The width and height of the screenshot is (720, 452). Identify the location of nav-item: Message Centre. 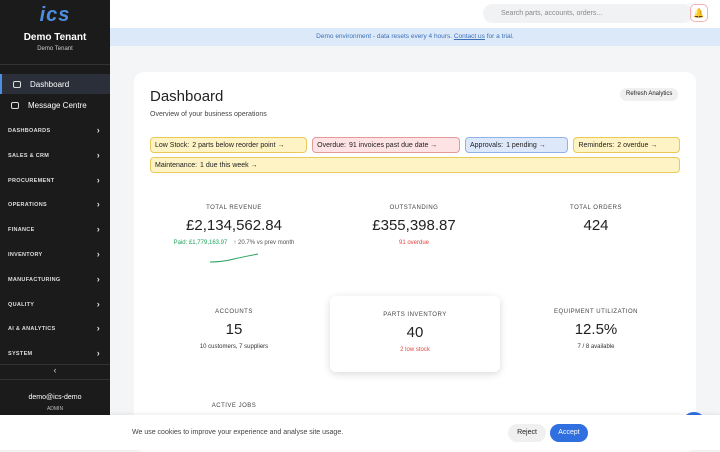
(55, 105).